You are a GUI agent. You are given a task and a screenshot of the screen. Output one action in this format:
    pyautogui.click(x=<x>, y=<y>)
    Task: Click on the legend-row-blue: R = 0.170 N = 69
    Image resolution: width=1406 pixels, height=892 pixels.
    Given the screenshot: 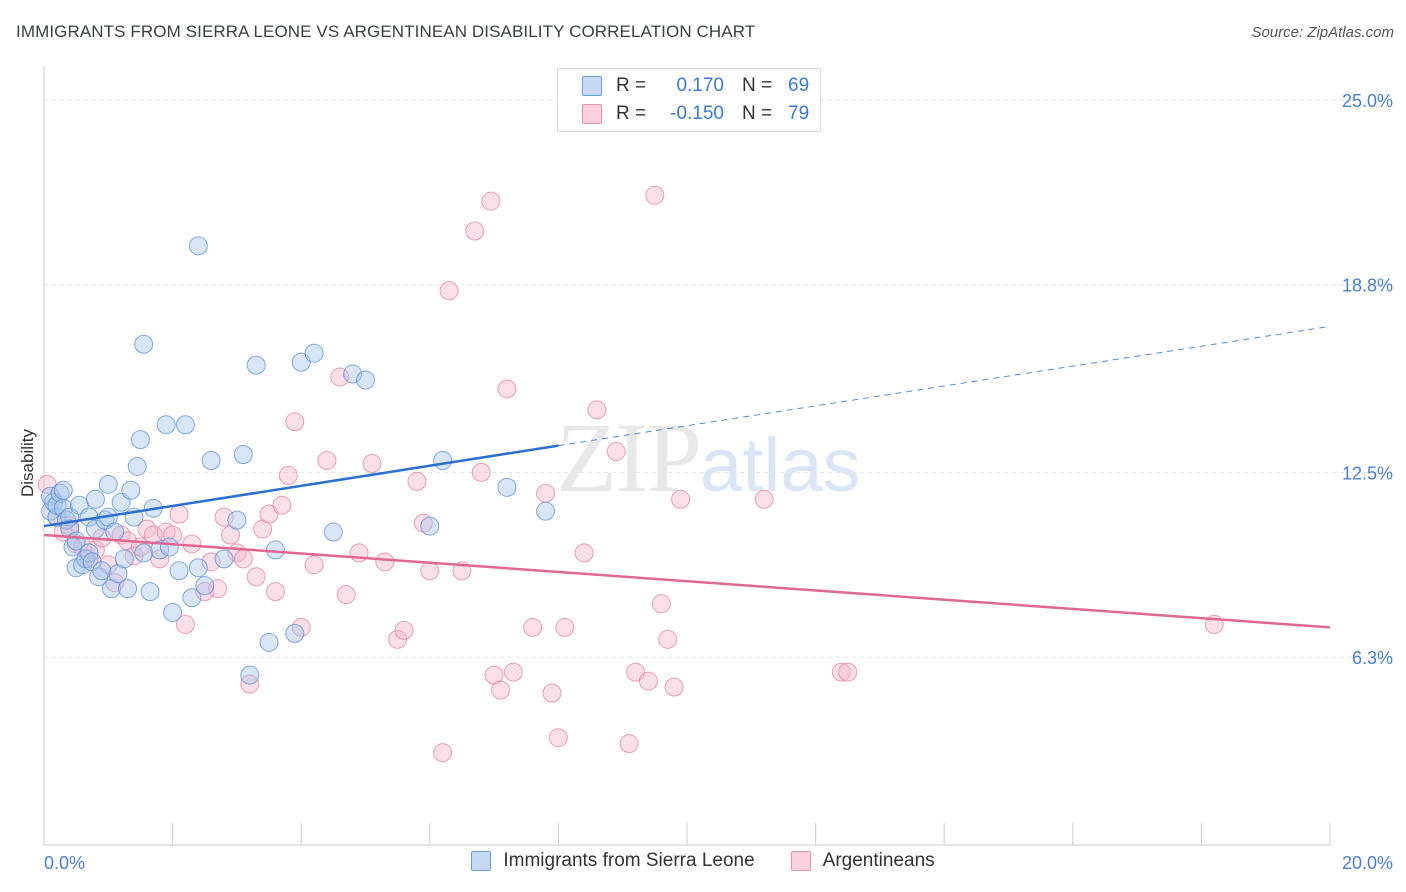 What is the action you would take?
    pyautogui.click(x=695, y=86)
    